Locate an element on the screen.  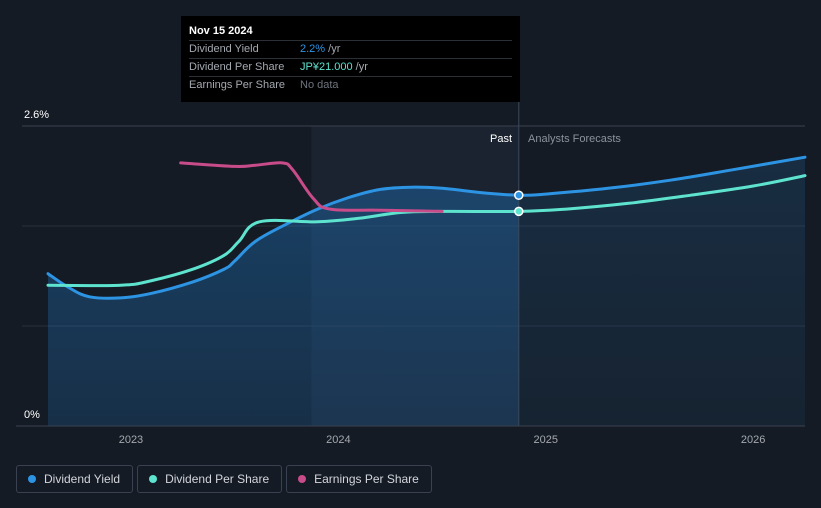
x-tick-label: 2023 is located at coordinates (131, 440).